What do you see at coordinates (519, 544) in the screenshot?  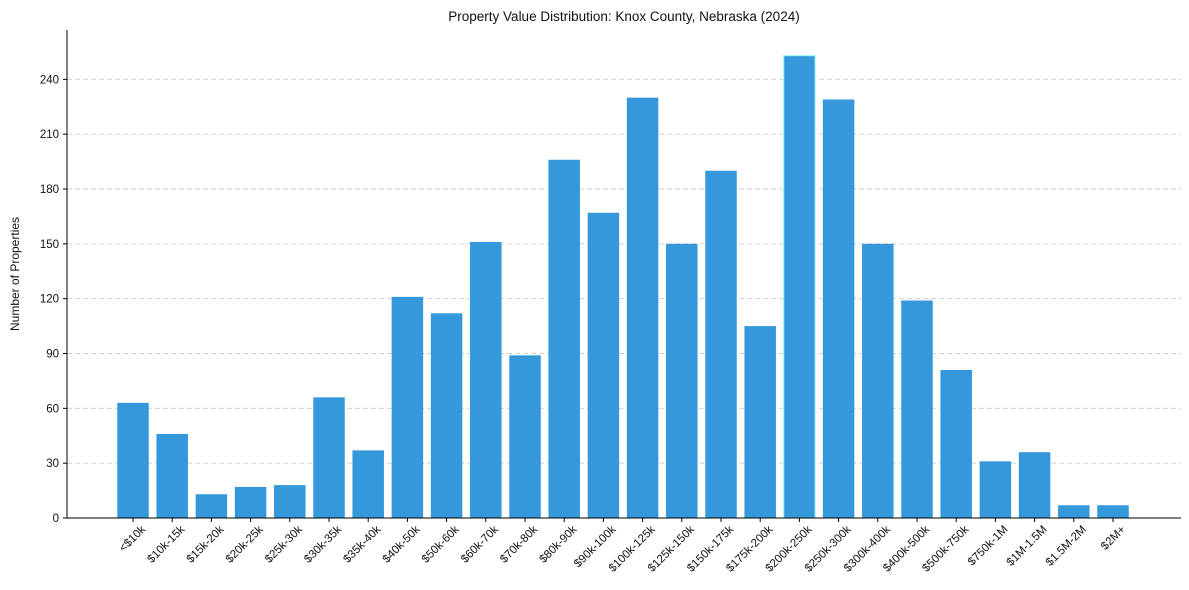 I see `x-tick-label: $70k-80k` at bounding box center [519, 544].